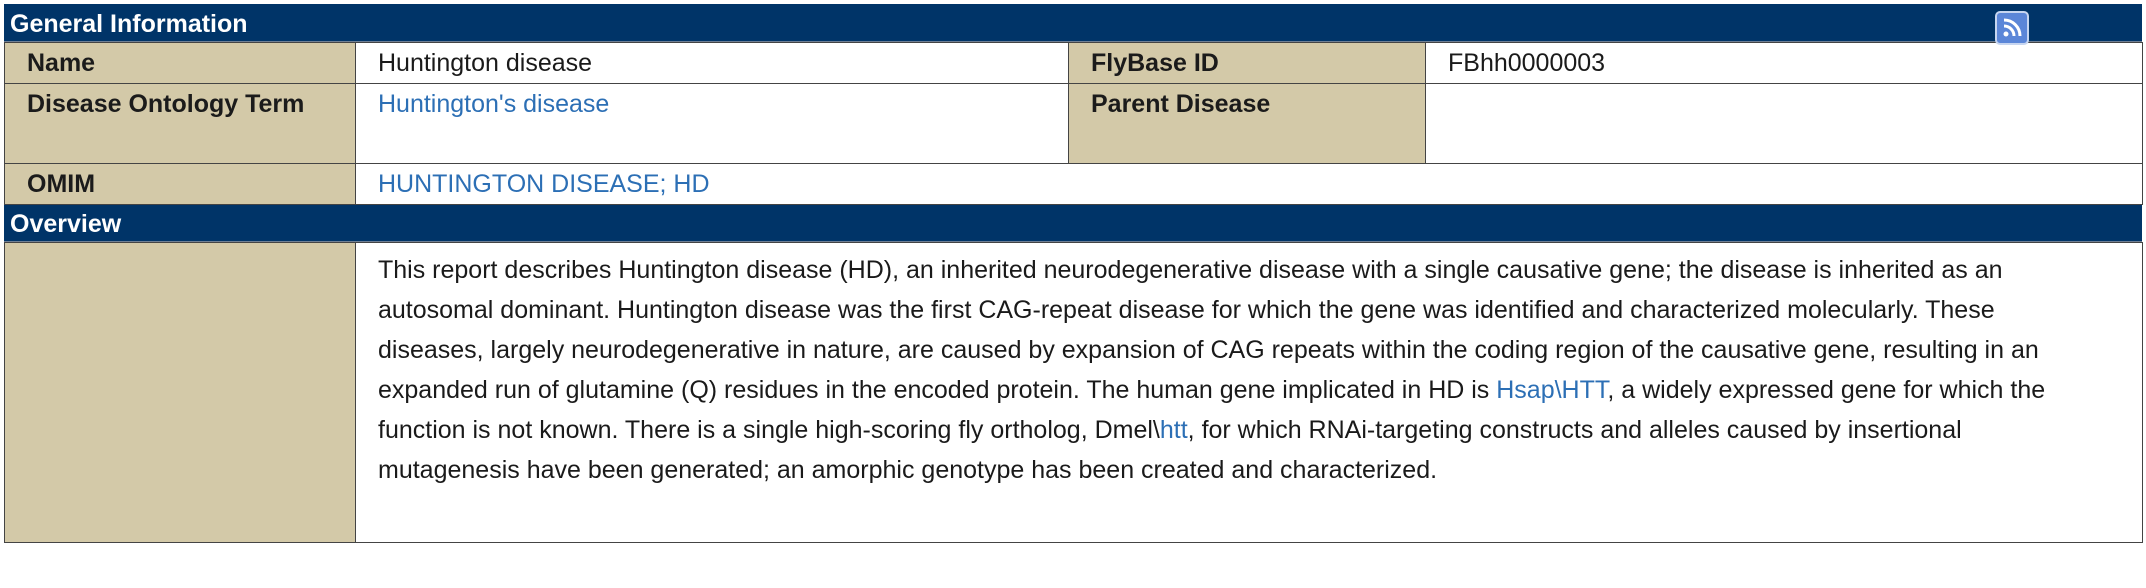  What do you see at coordinates (1784, 123) in the screenshot?
I see `parent-disease-value` at bounding box center [1784, 123].